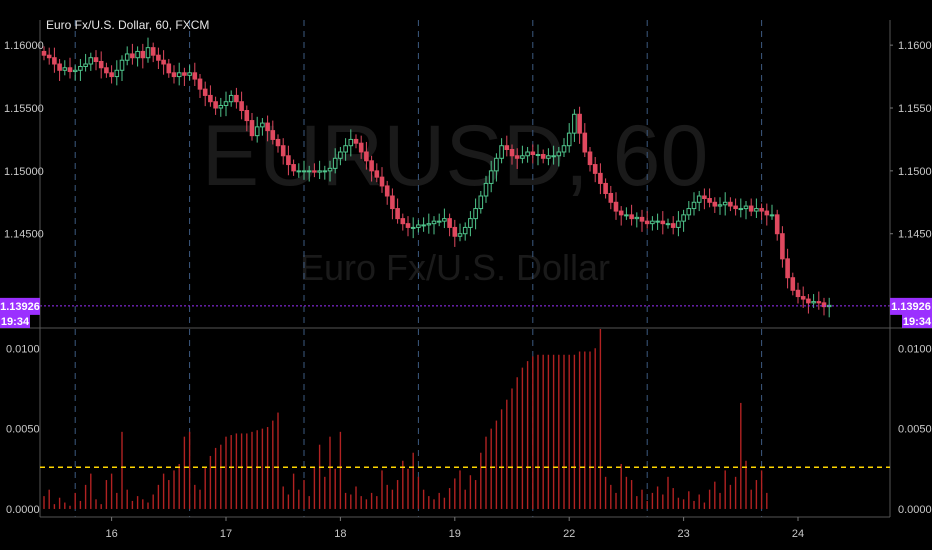 This screenshot has height=550, width=932. Describe the element at coordinates (24, 109) in the screenshot. I see `price-tick-left: 1.15500` at that location.